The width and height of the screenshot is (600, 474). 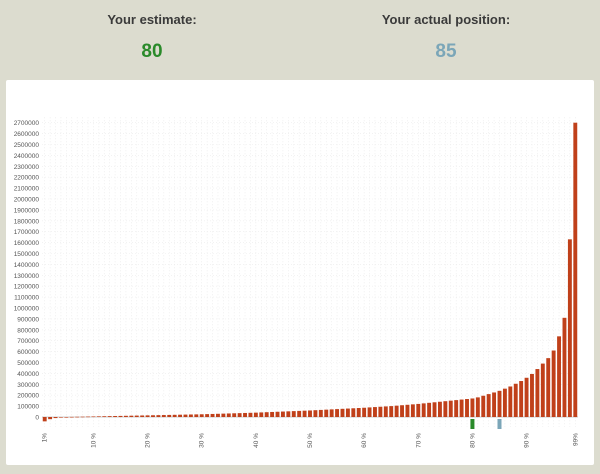 I want to click on x-tick-label: 30 %, so click(x=202, y=440).